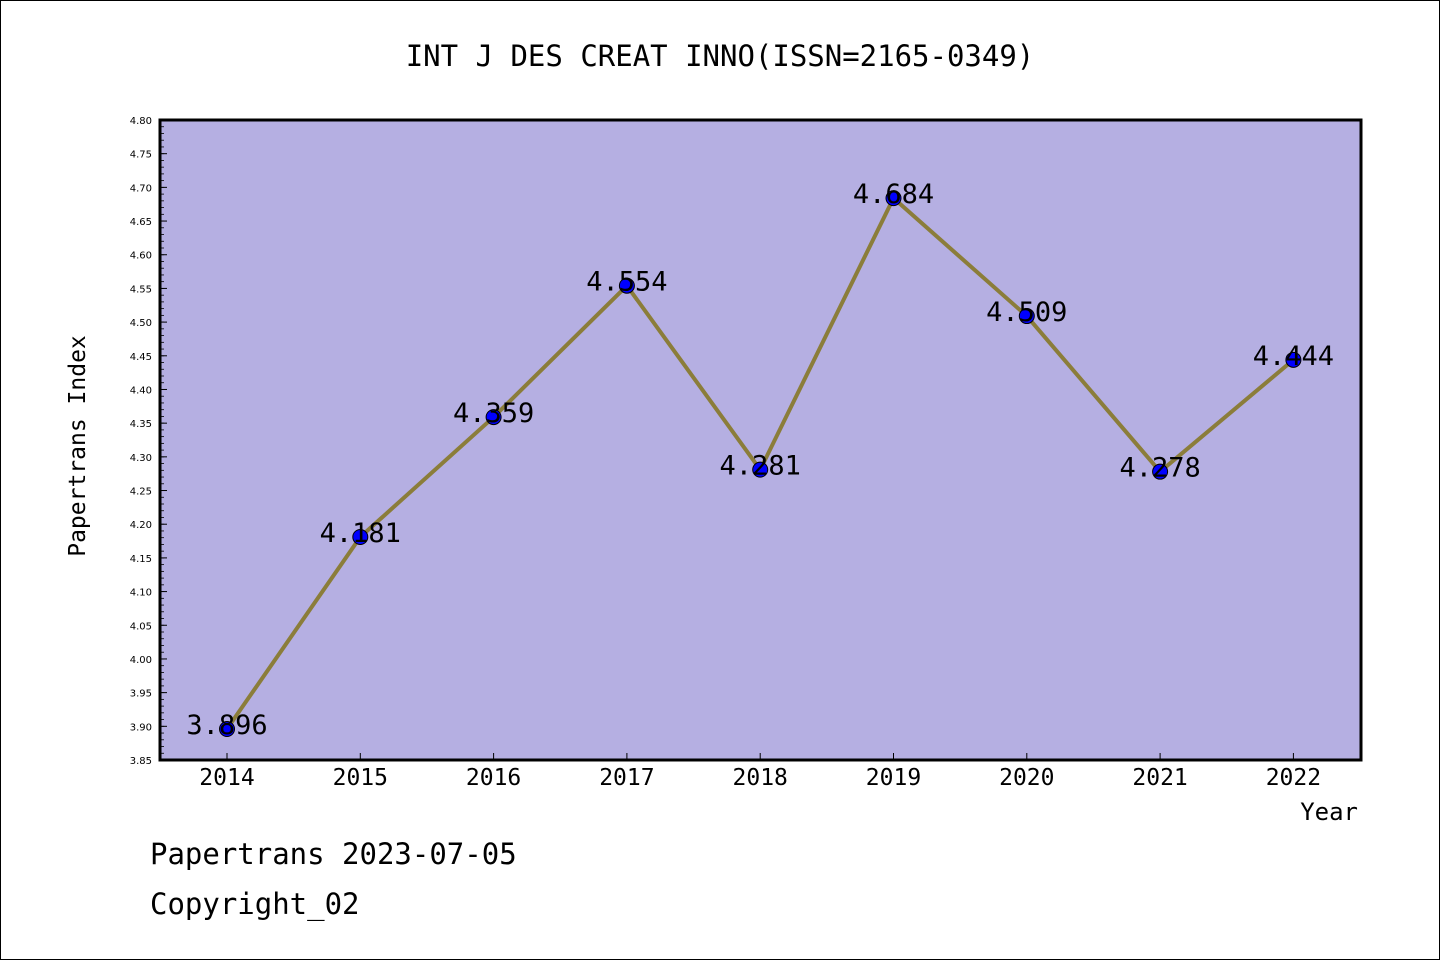  What do you see at coordinates (141, 155) in the screenshot?
I see `y-tick-label: 4.75` at bounding box center [141, 155].